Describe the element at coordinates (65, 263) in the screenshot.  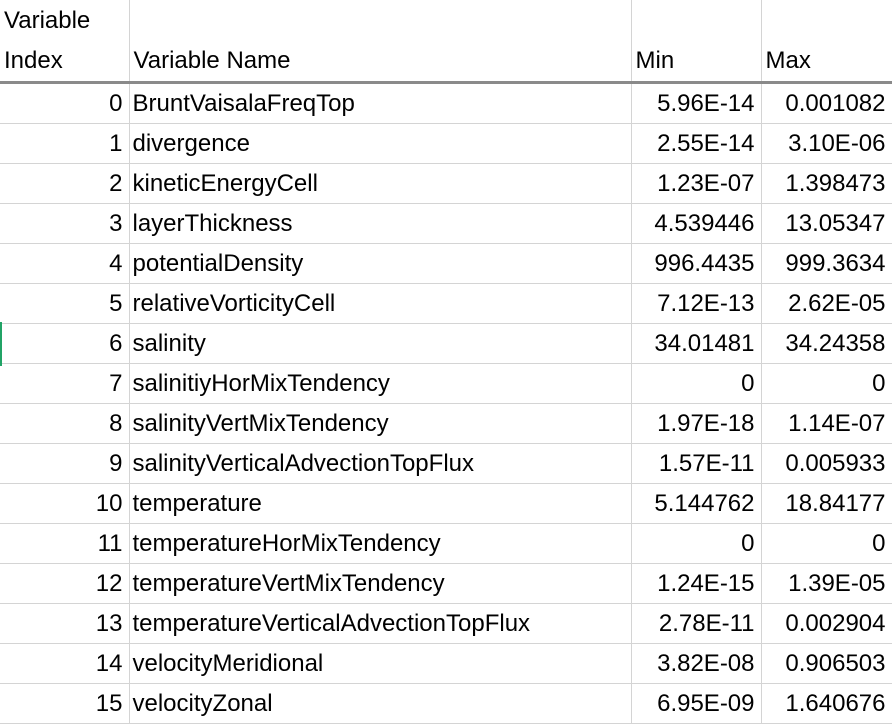
I see `cell-variable-index: 4` at that location.